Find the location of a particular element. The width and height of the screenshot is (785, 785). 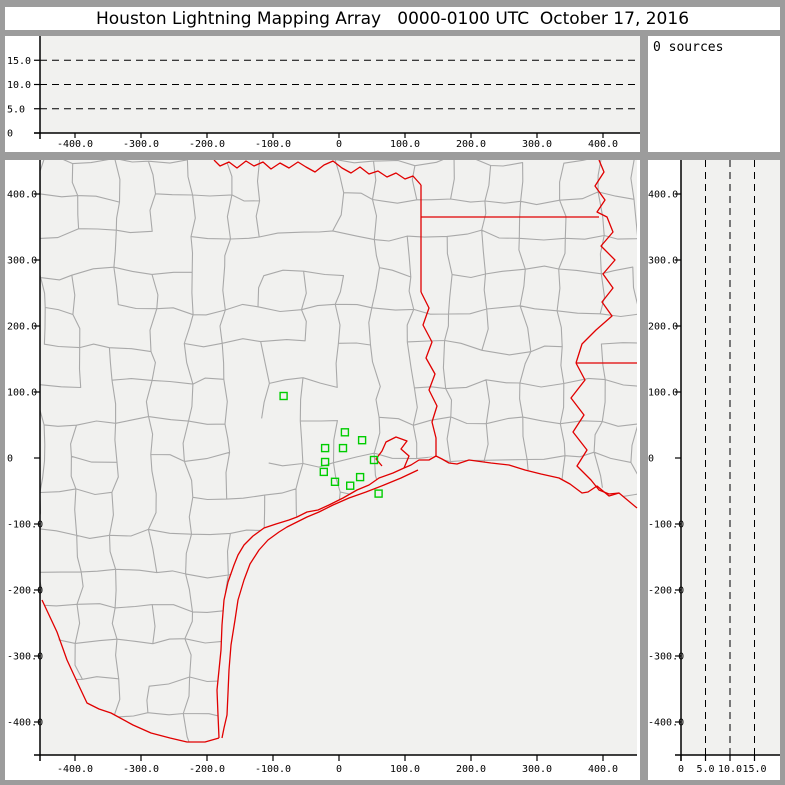

source-count-label: 0 sources is located at coordinates (688, 47).